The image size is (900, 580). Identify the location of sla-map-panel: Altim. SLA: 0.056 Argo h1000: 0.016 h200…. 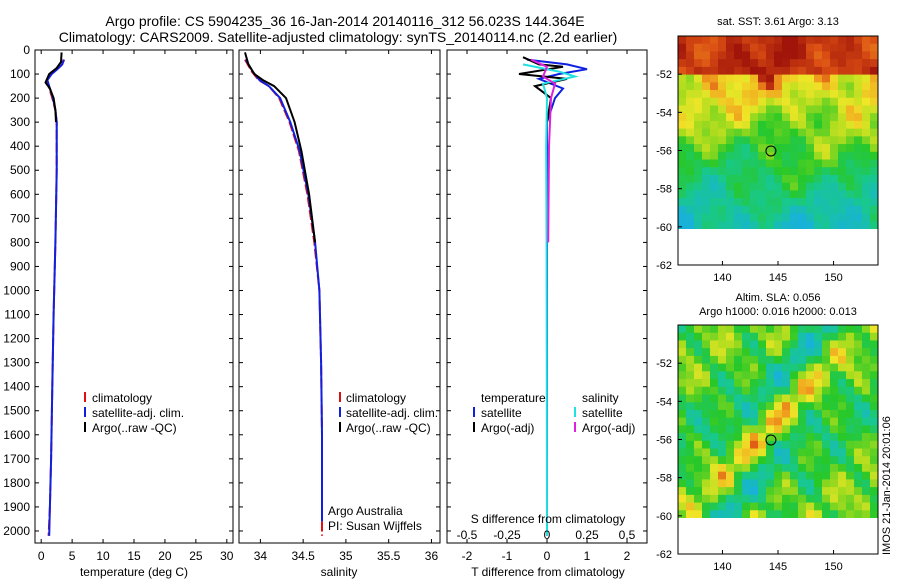
(767, 432).